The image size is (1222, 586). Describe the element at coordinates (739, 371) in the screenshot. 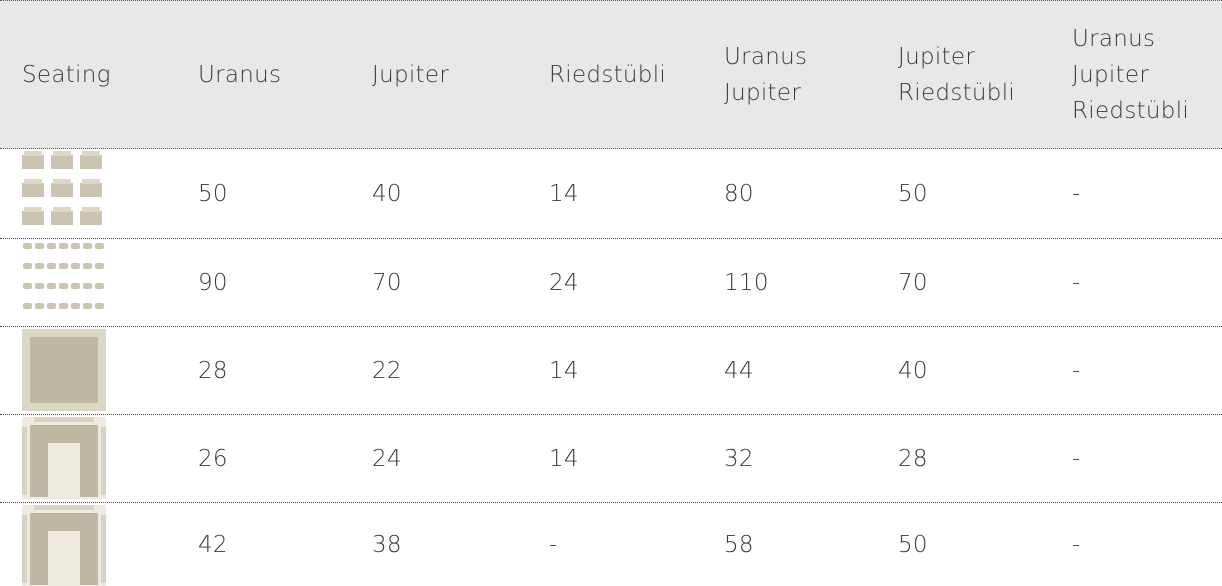

I see `data-cell: 44` at that location.